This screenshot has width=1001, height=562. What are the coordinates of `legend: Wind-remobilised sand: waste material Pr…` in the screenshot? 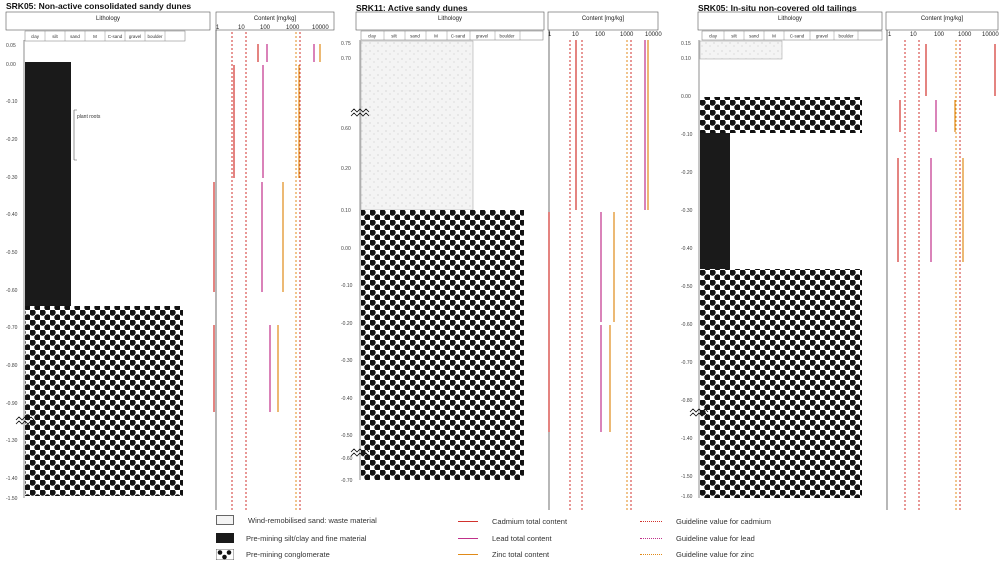 It's located at (500, 537).